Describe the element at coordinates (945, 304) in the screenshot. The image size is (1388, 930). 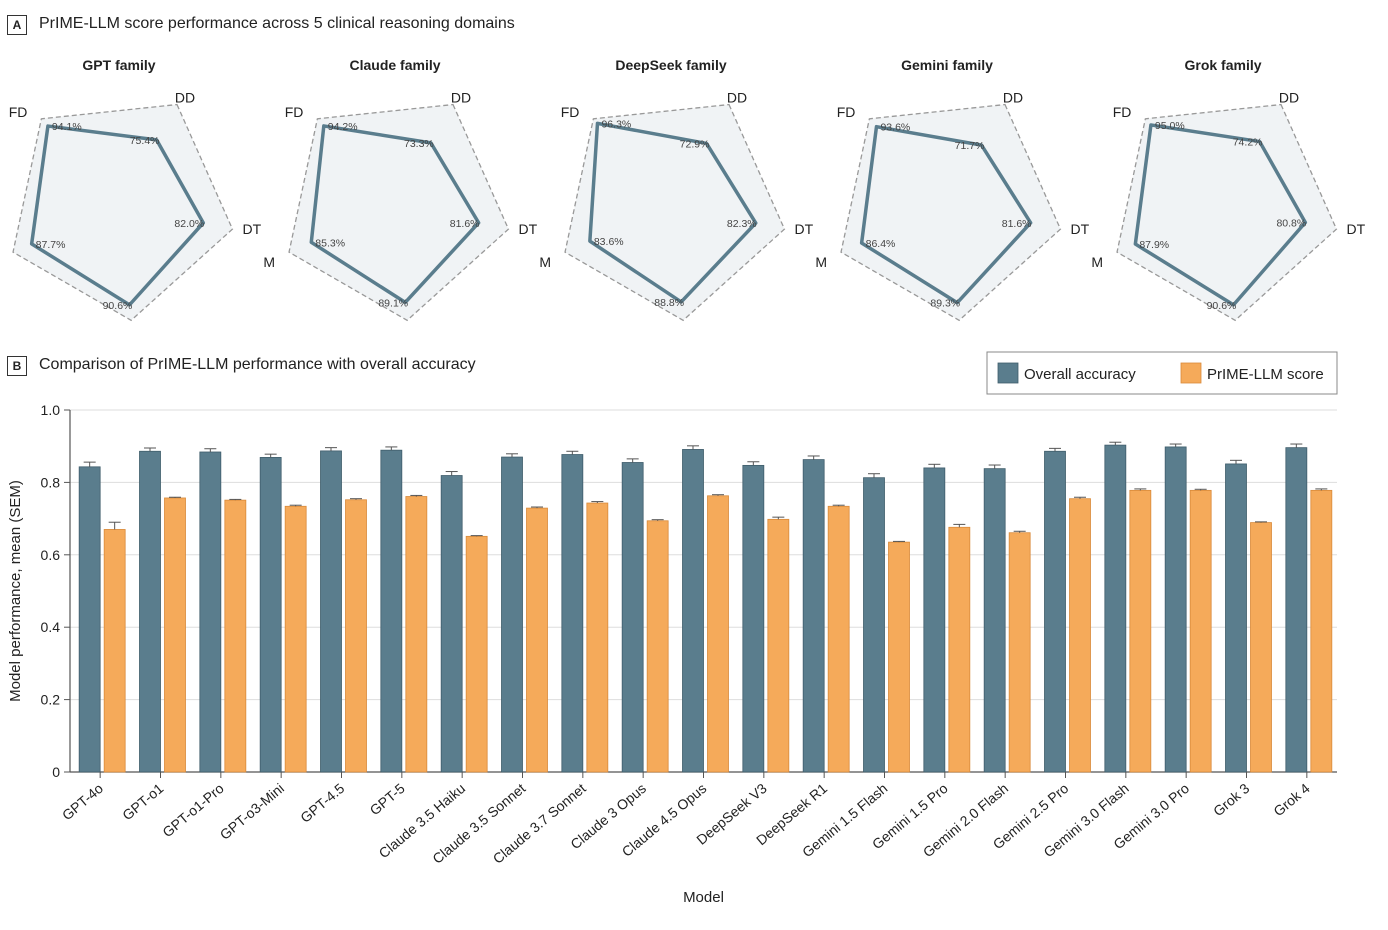
I see `radar-data-label: 89.3%` at that location.